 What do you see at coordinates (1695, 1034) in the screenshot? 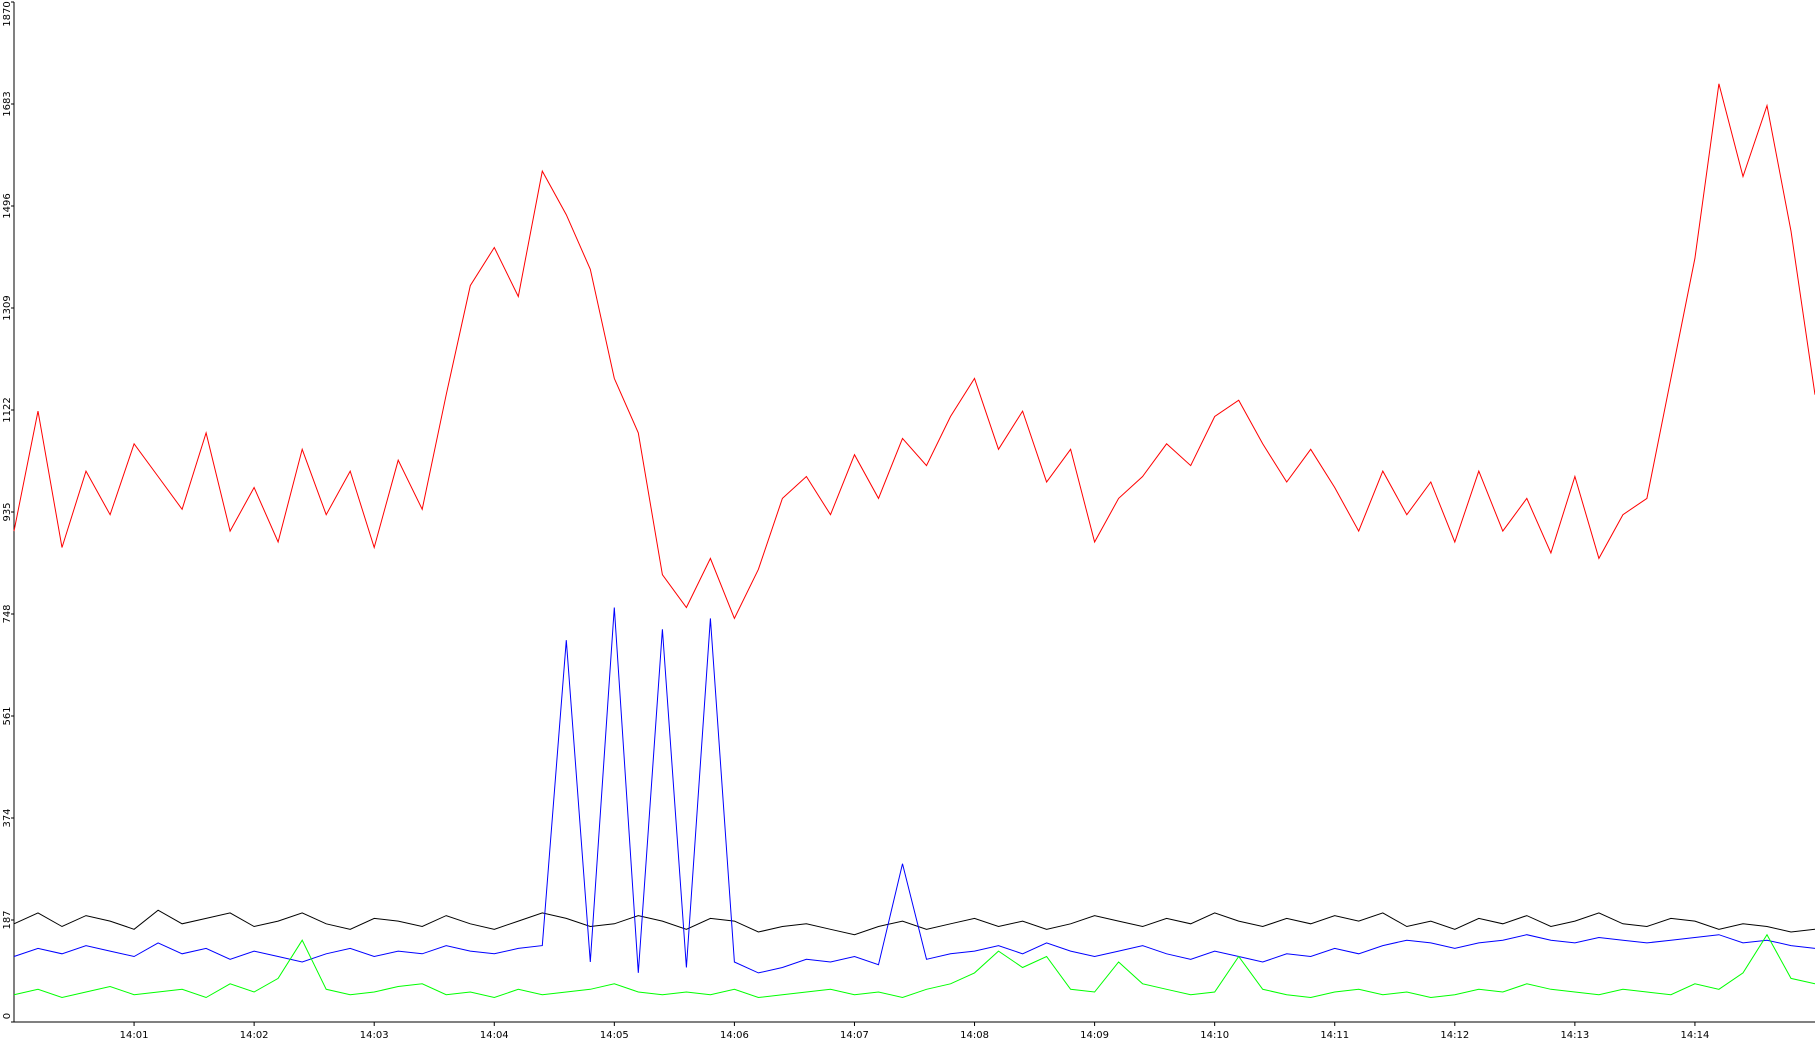
I see `x-tick-label: 14:14` at bounding box center [1695, 1034].